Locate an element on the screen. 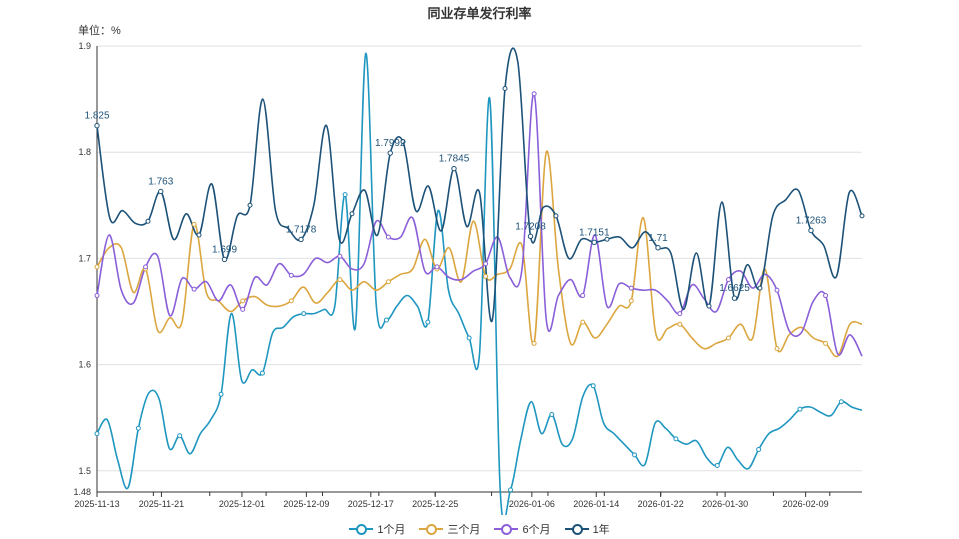 This screenshot has width=959, height=539. x-tick-label: 2025-12-17 is located at coordinates (371, 504).